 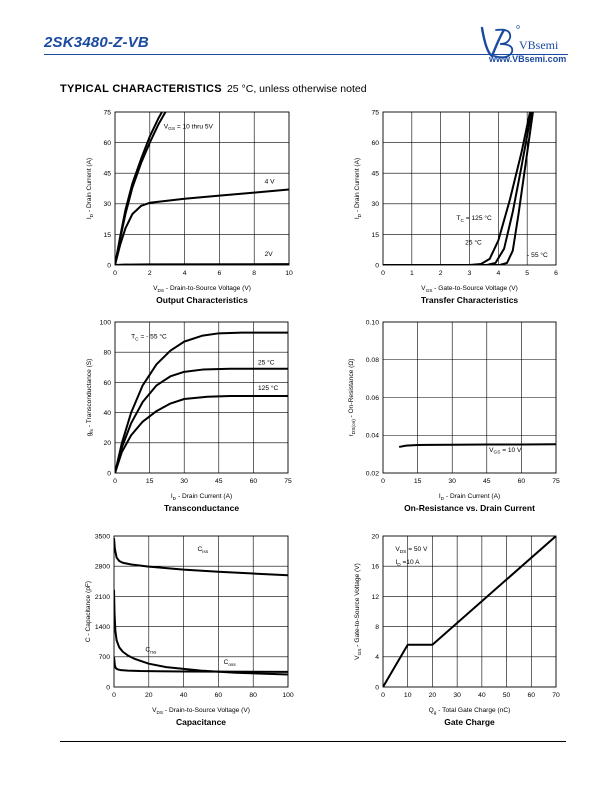 I want to click on y-tick-label: 100, so click(x=106, y=322).